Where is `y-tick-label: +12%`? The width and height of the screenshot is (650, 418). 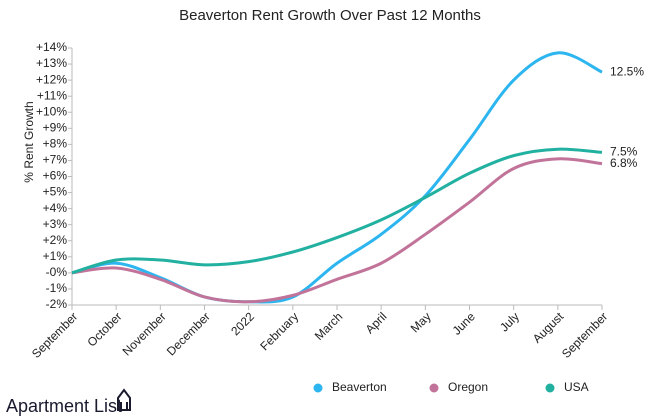 y-tick-label: +12% is located at coordinates (51, 79).